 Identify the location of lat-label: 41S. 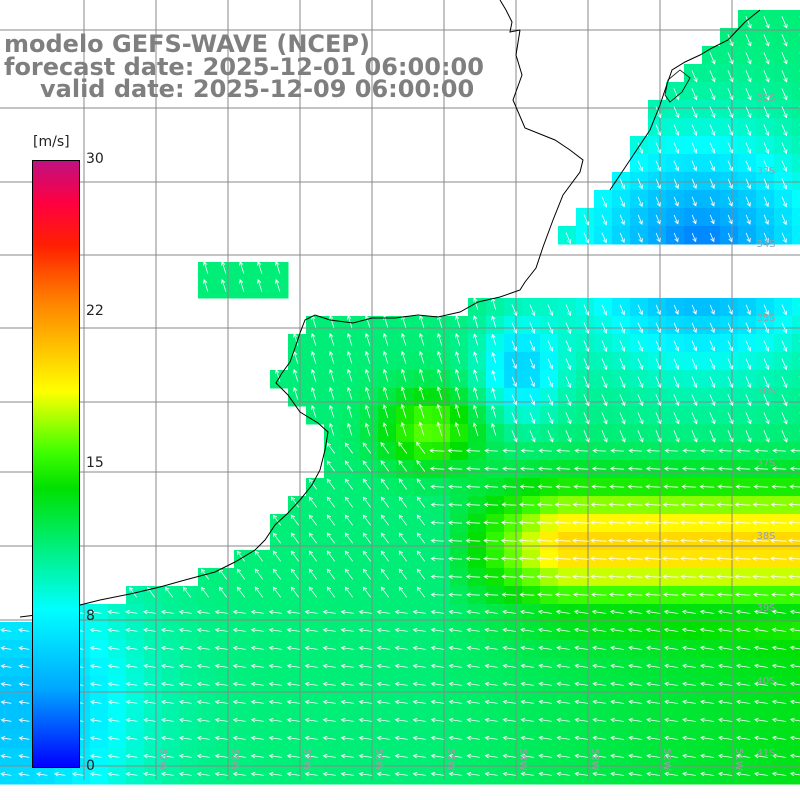
(765, 753).